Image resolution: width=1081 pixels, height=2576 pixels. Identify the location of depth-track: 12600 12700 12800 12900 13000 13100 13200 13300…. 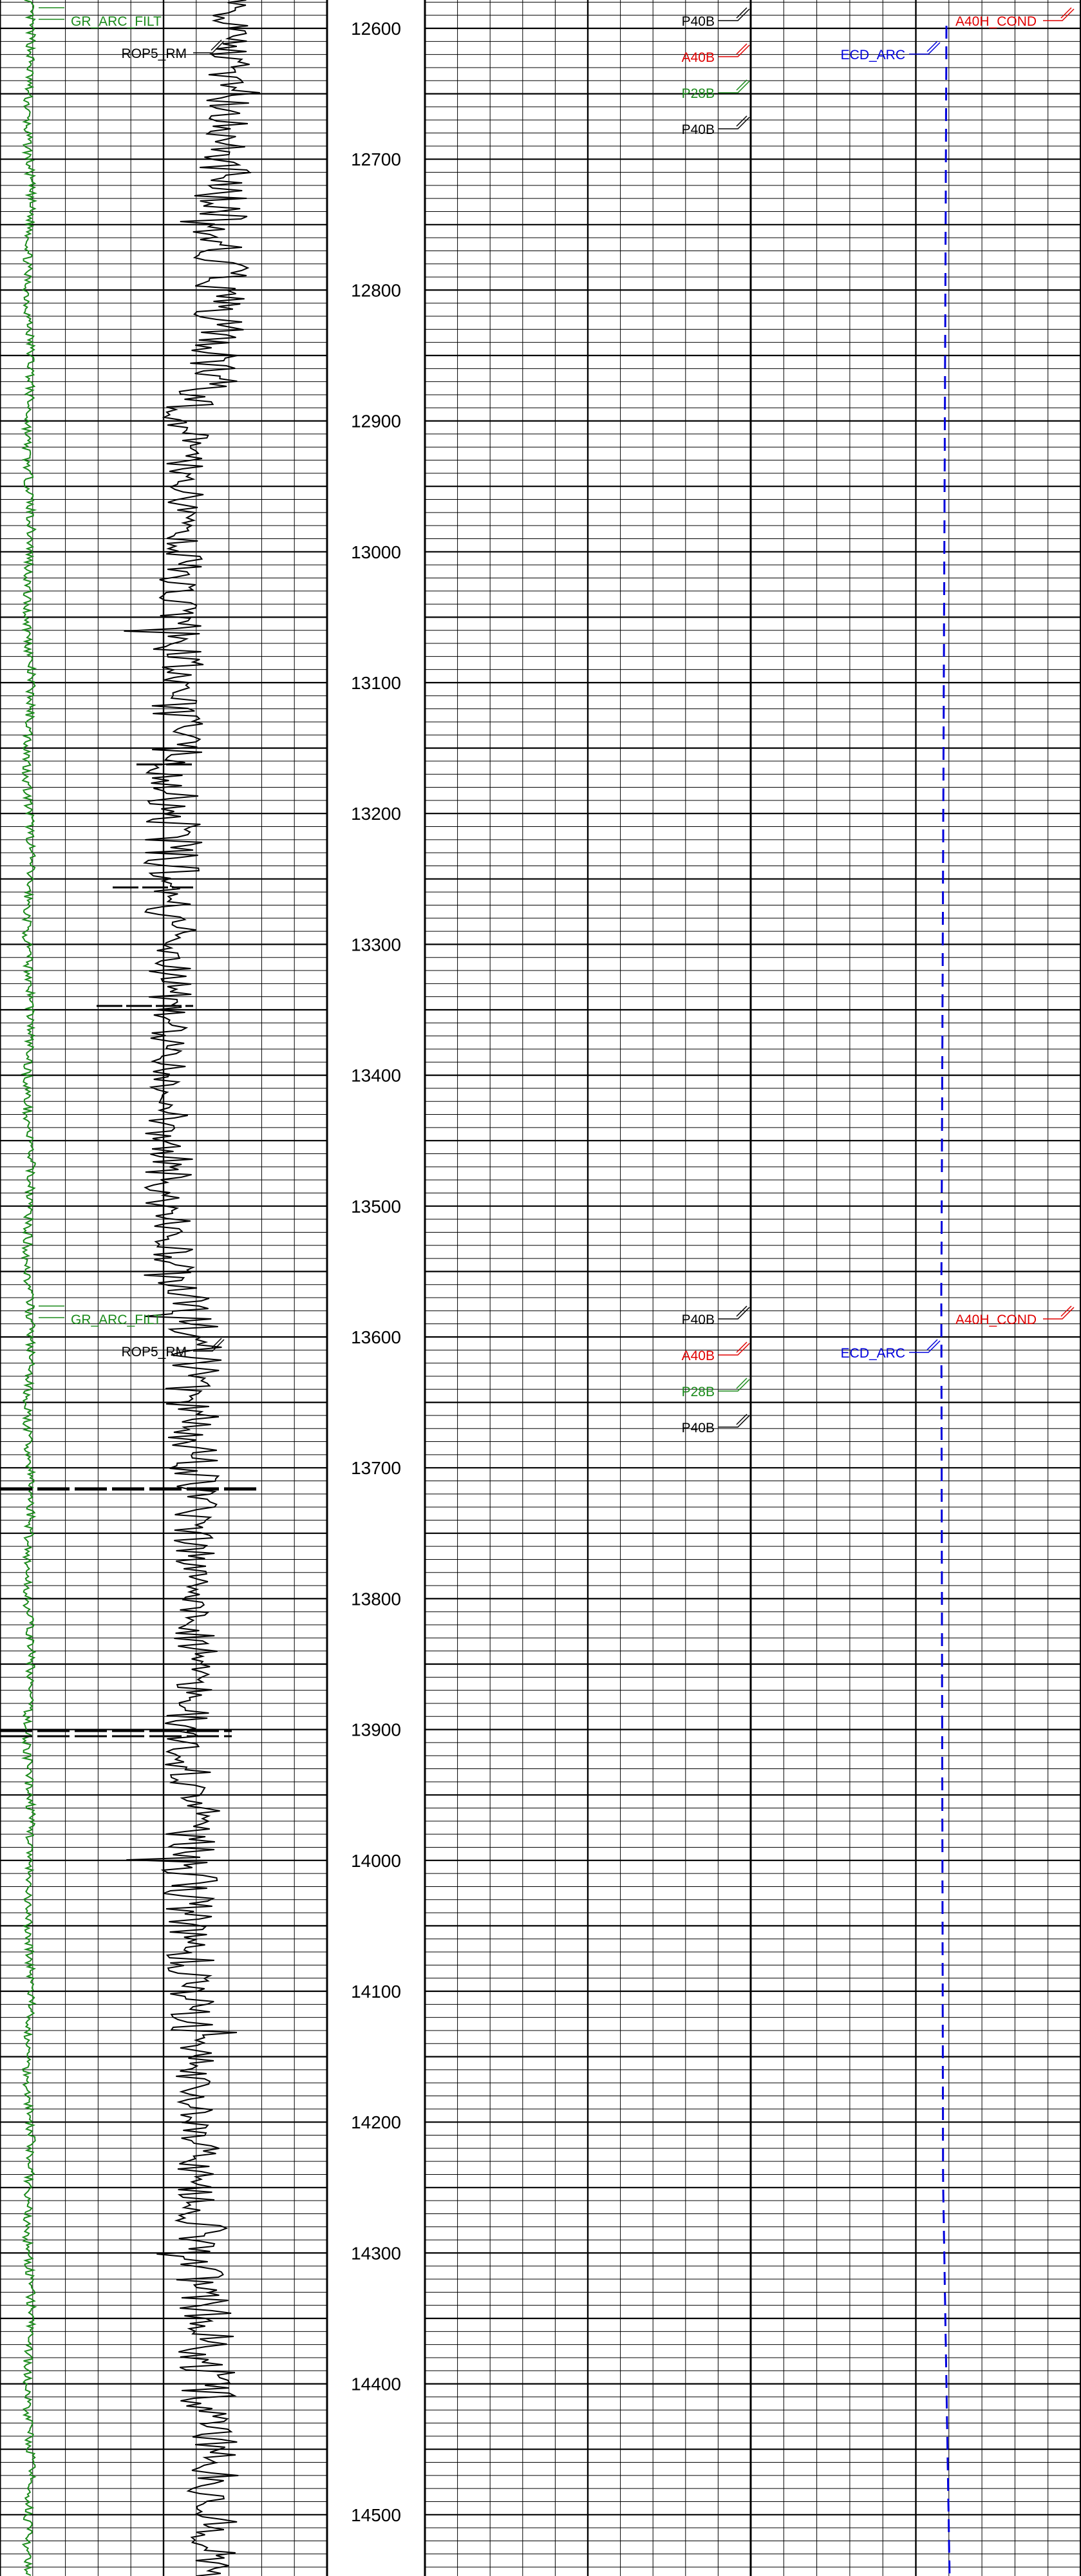
(376, 1272).